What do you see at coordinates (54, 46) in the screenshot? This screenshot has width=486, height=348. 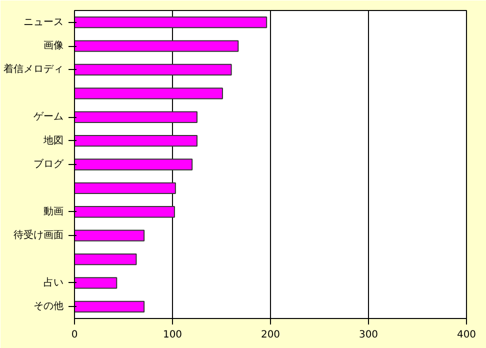 I see `y-tick-label: 画像` at bounding box center [54, 46].